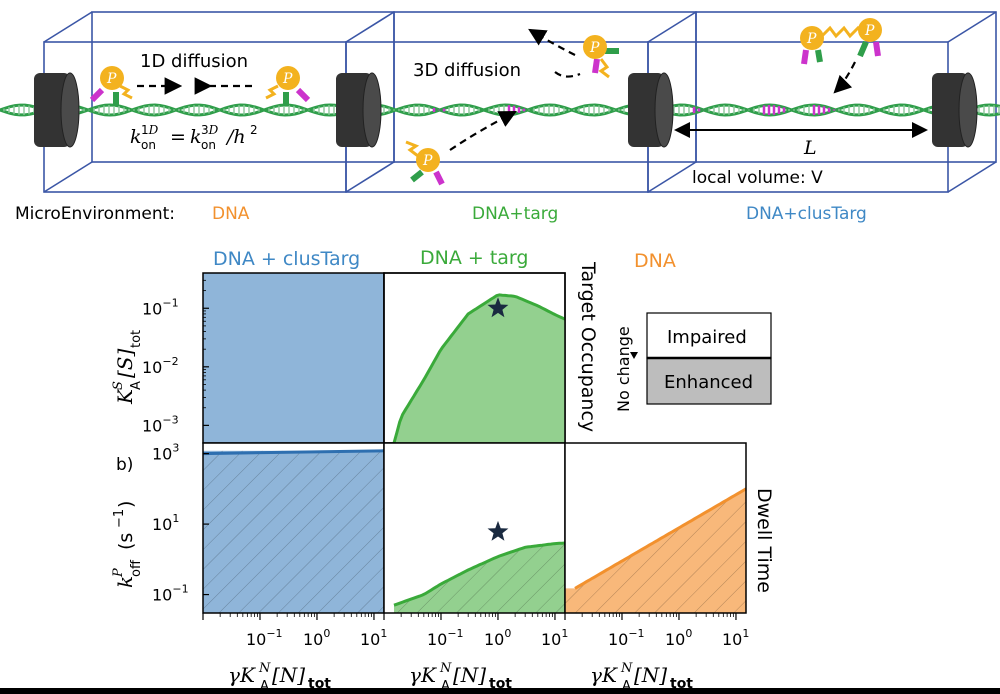 The height and width of the screenshot is (694, 1000). What do you see at coordinates (254, 130) in the screenshot?
I see `svg-text: 2` at bounding box center [254, 130].